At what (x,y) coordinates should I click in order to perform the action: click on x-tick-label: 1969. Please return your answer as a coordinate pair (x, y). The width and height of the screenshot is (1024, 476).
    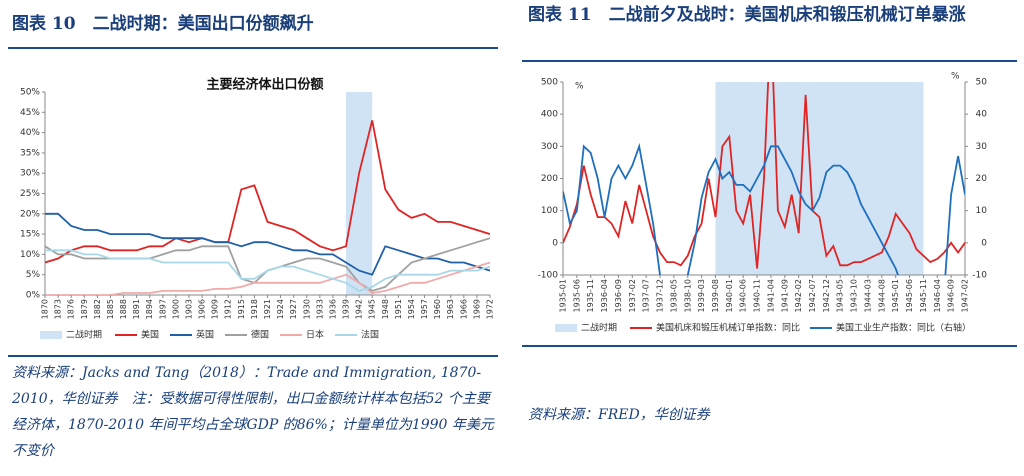
    Looking at the image, I should click on (476, 309).